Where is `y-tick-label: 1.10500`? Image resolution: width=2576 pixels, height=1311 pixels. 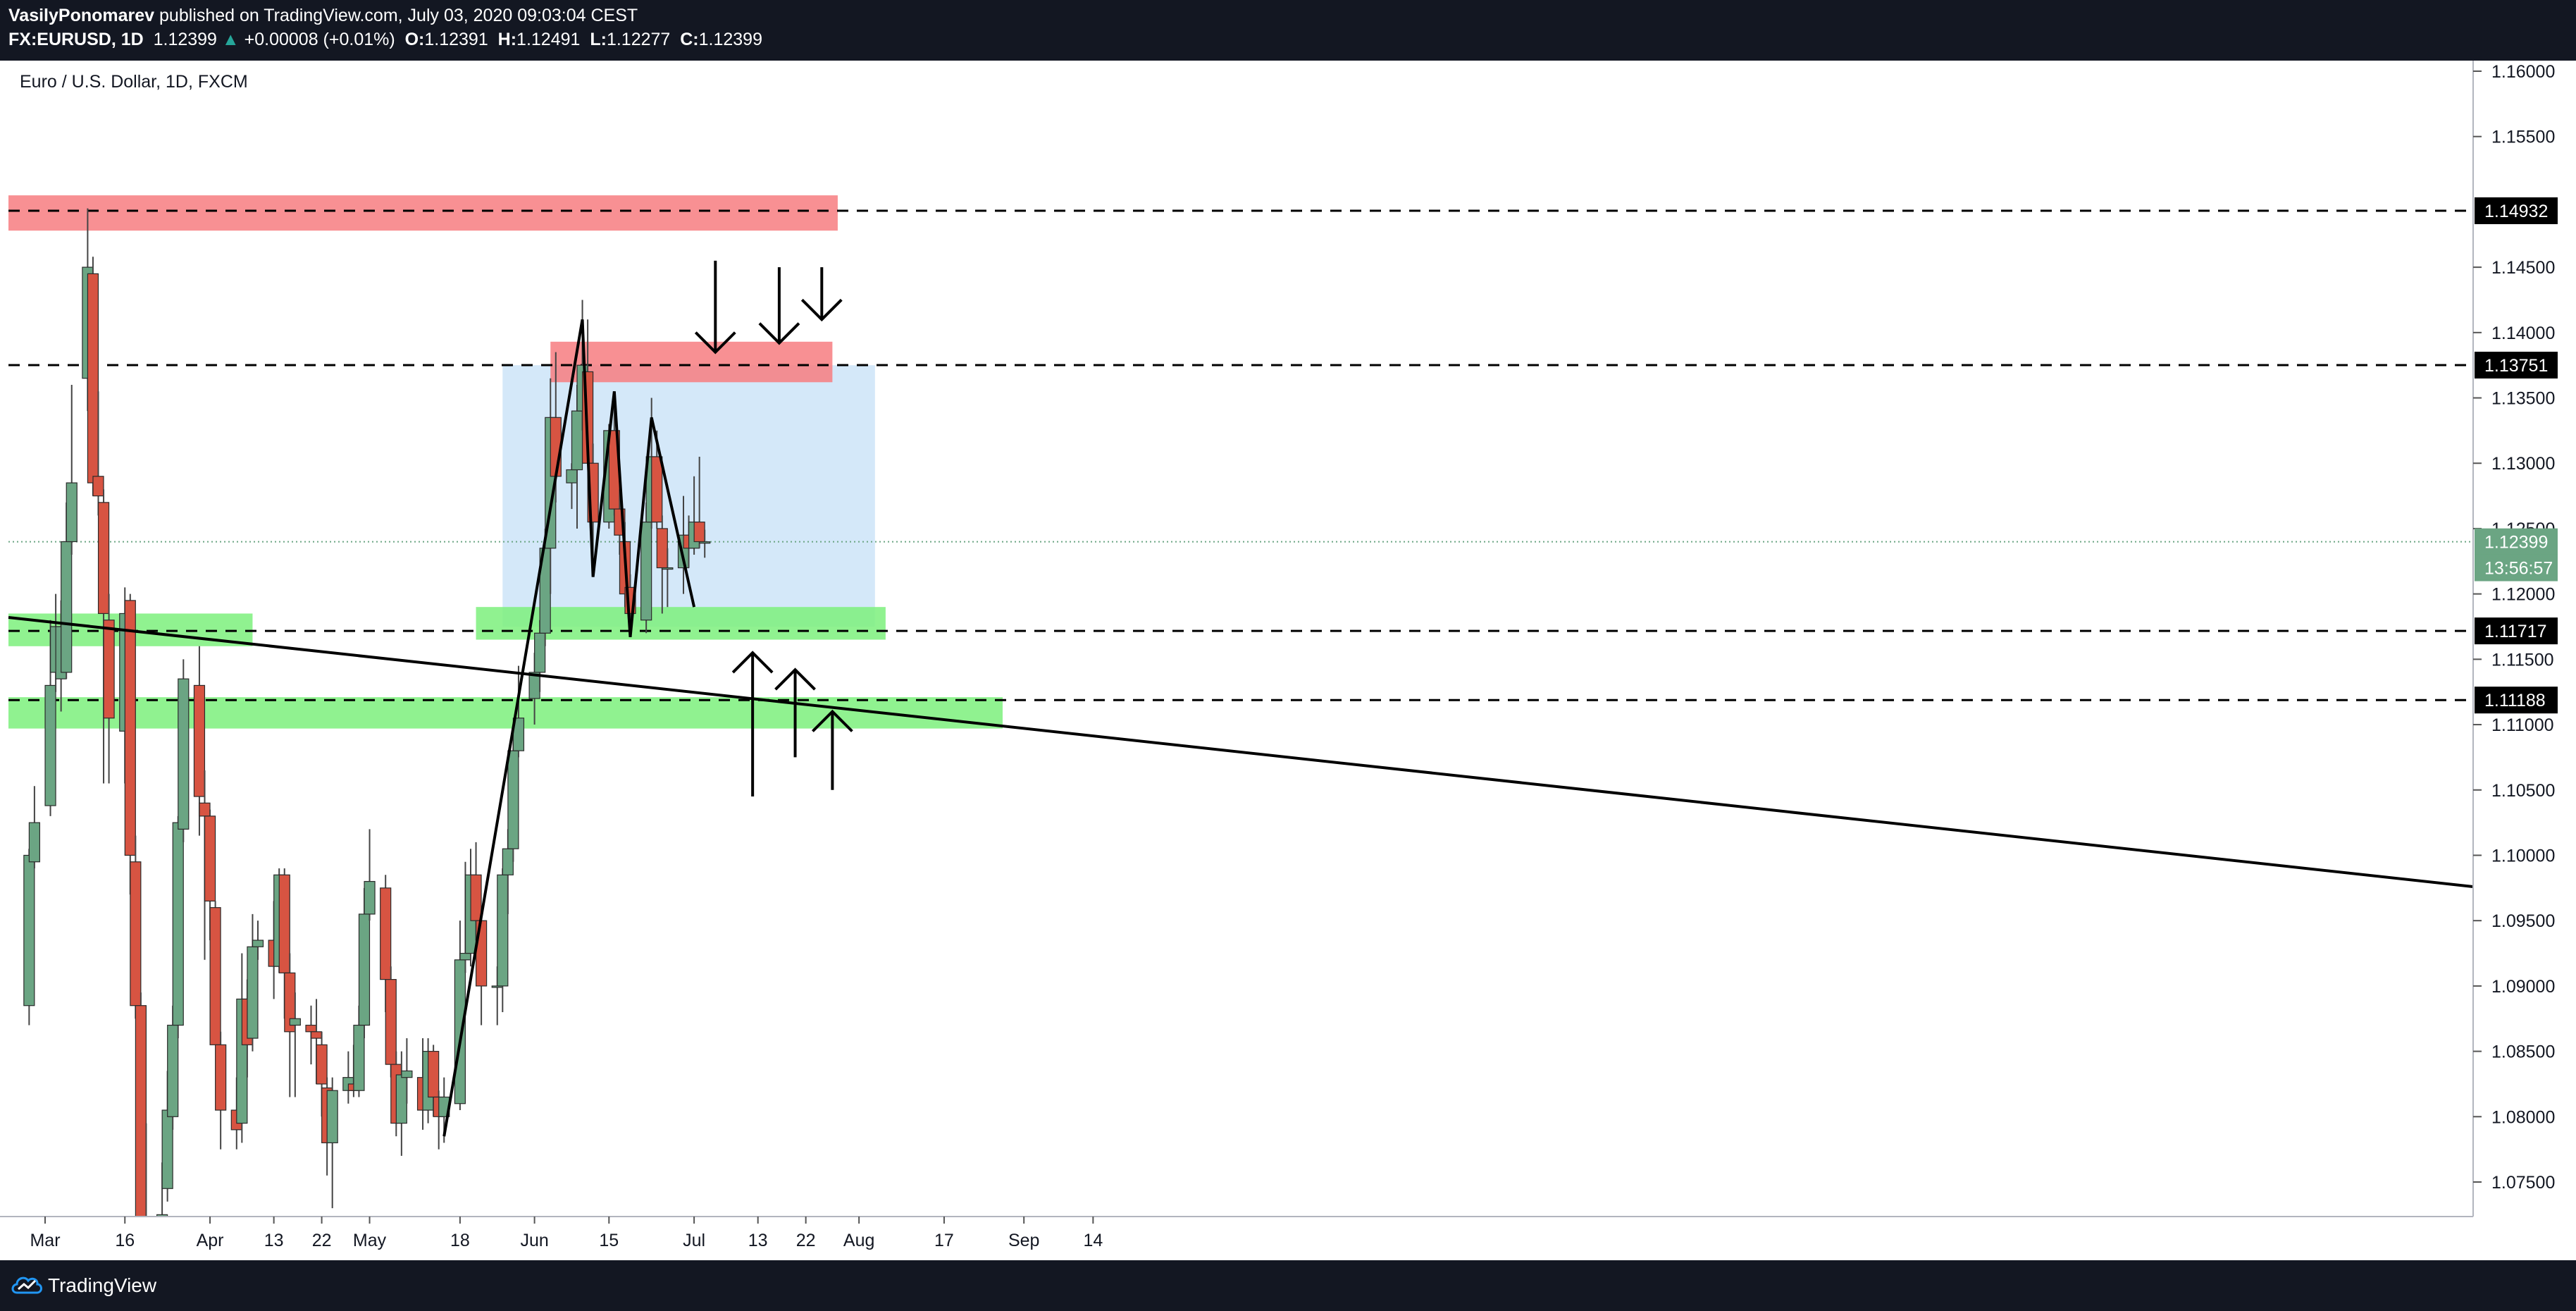 y-tick-label: 1.10500 is located at coordinates (2523, 791).